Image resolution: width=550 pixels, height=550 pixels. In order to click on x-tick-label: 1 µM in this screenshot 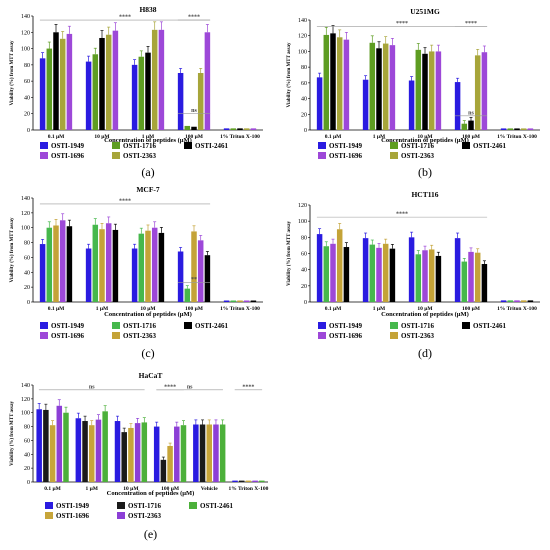, I will do `click(379, 137)`.